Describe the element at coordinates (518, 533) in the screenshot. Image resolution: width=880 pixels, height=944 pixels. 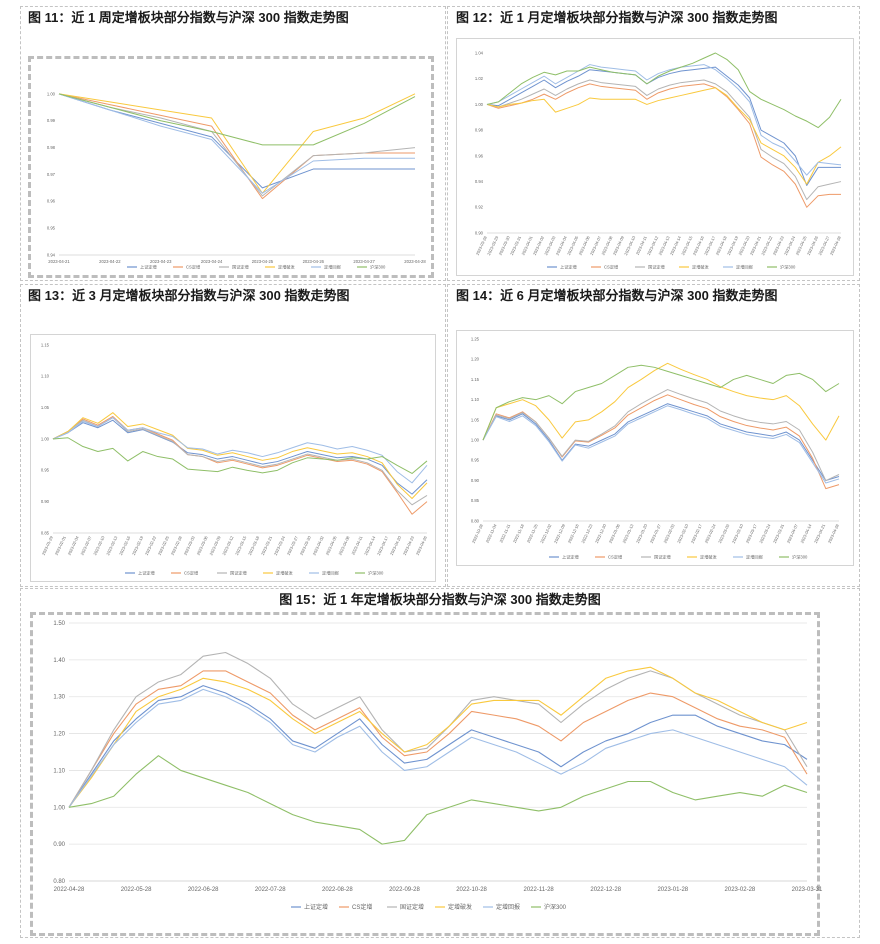
I see `c14-x-tick-label: 2022-11-18` at that location.